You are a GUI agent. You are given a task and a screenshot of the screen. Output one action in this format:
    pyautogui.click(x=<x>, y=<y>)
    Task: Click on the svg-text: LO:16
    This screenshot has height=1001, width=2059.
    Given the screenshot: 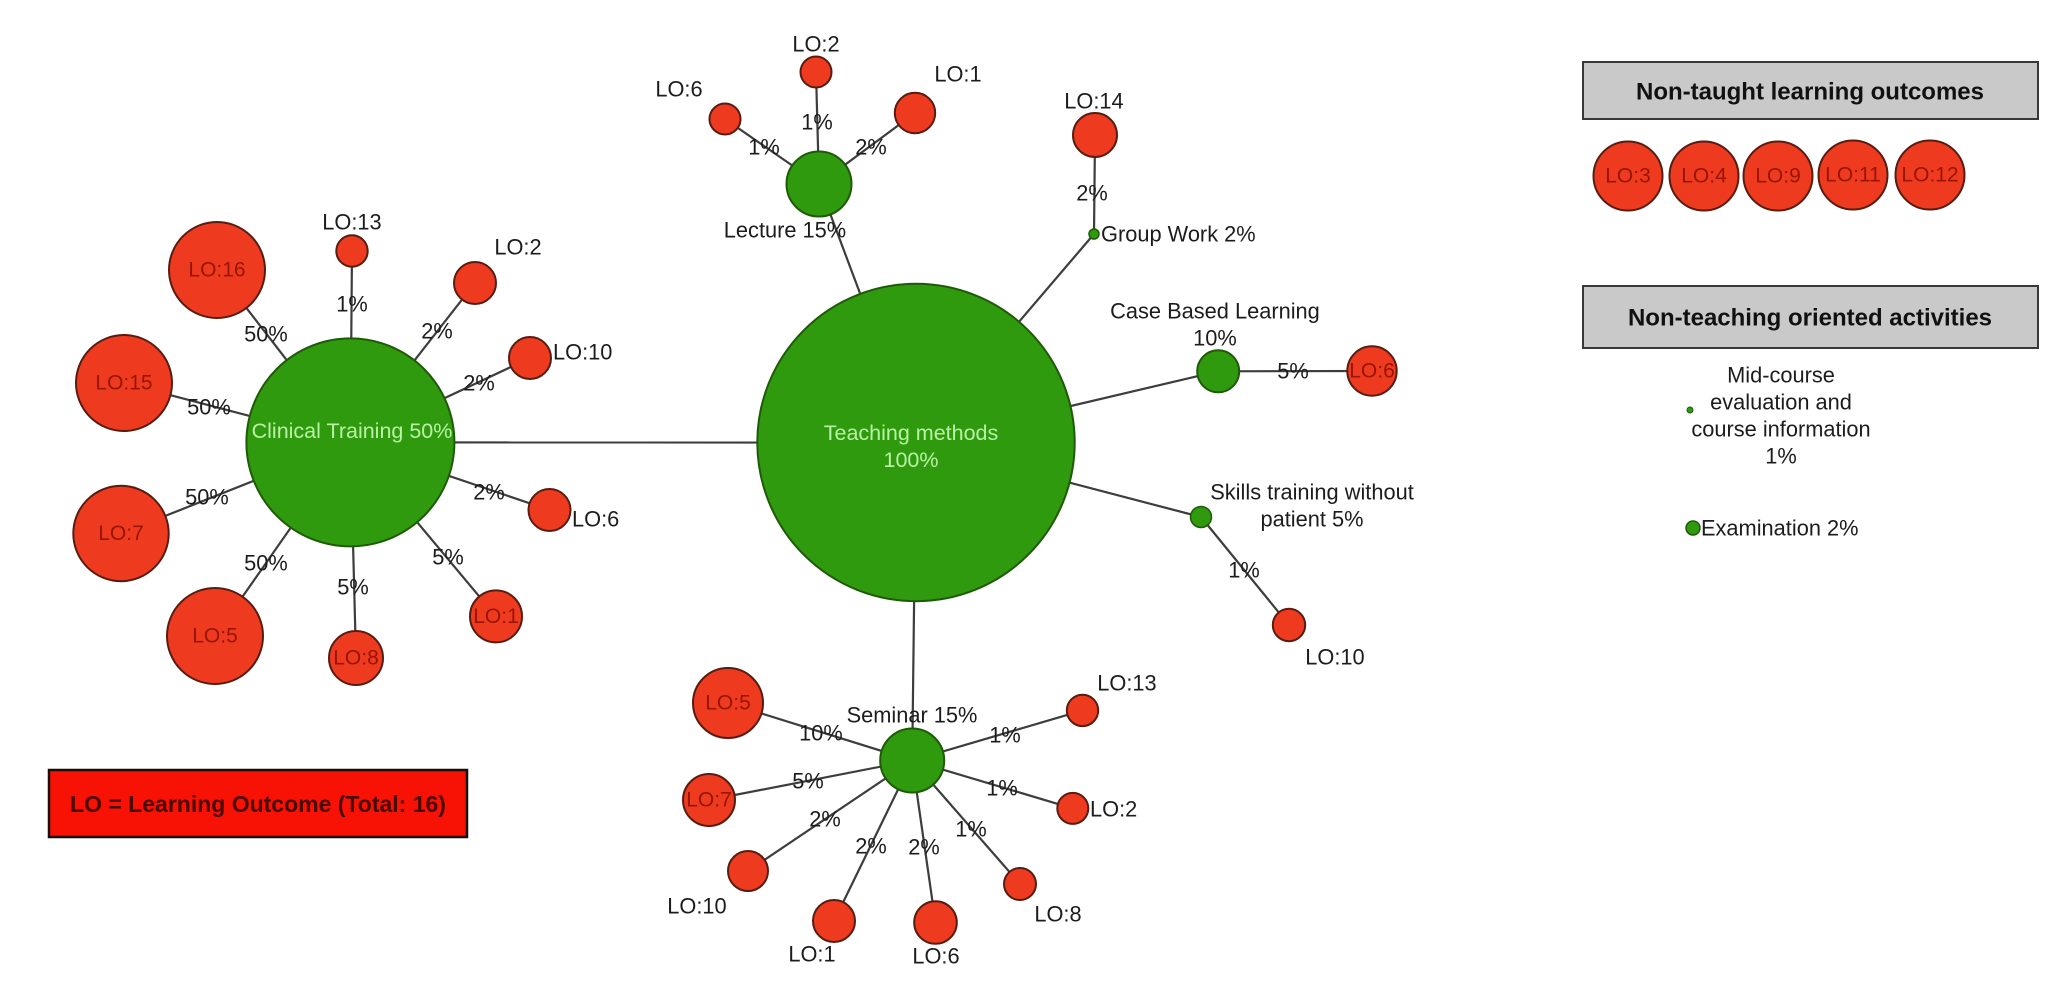 What is the action you would take?
    pyautogui.click(x=216, y=270)
    